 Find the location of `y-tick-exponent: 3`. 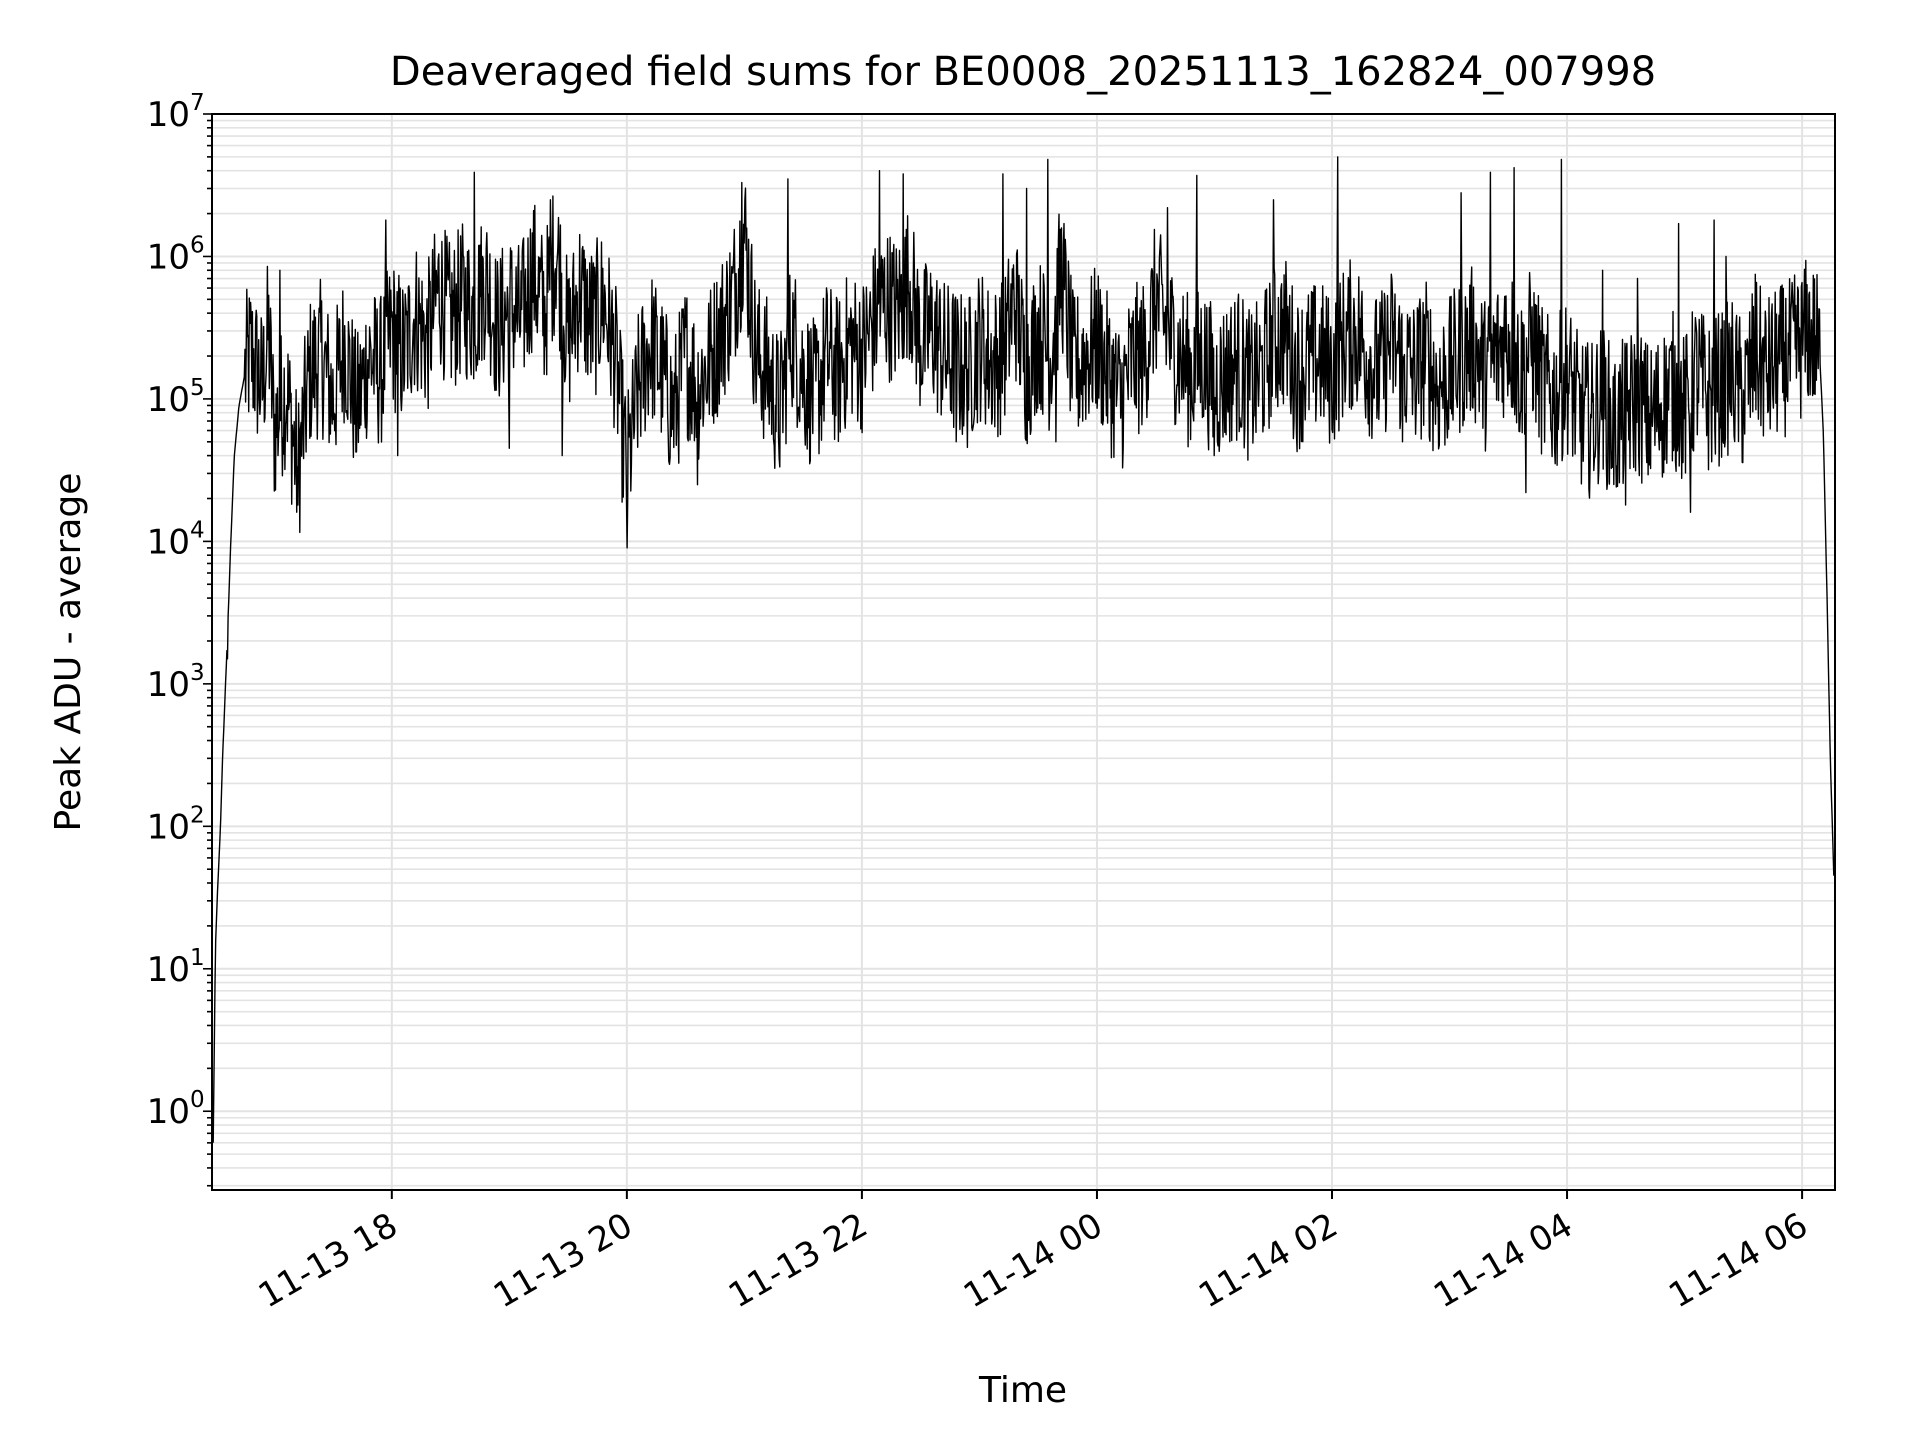

y-tick-exponent: 3 is located at coordinates (197, 673).